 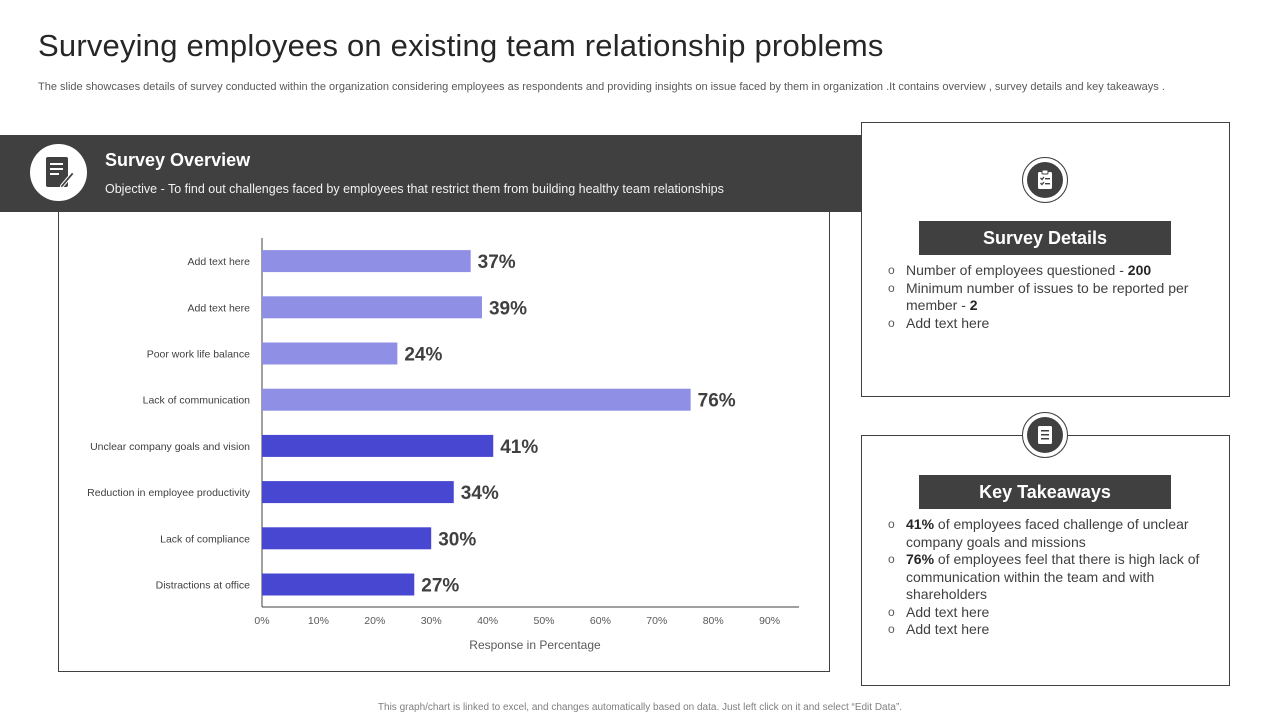 What do you see at coordinates (261, 621) in the screenshot?
I see `x-tick-label: 0%` at bounding box center [261, 621].